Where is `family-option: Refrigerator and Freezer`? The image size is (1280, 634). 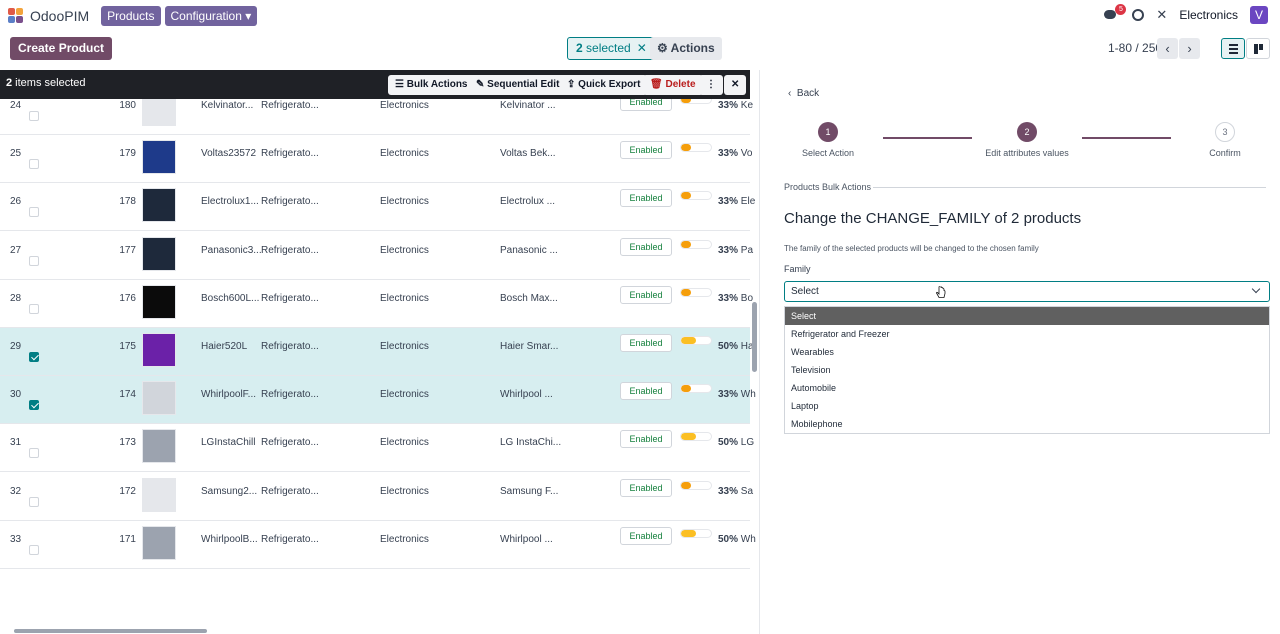
family-option: Refrigerator and Freezer is located at coordinates (840, 334).